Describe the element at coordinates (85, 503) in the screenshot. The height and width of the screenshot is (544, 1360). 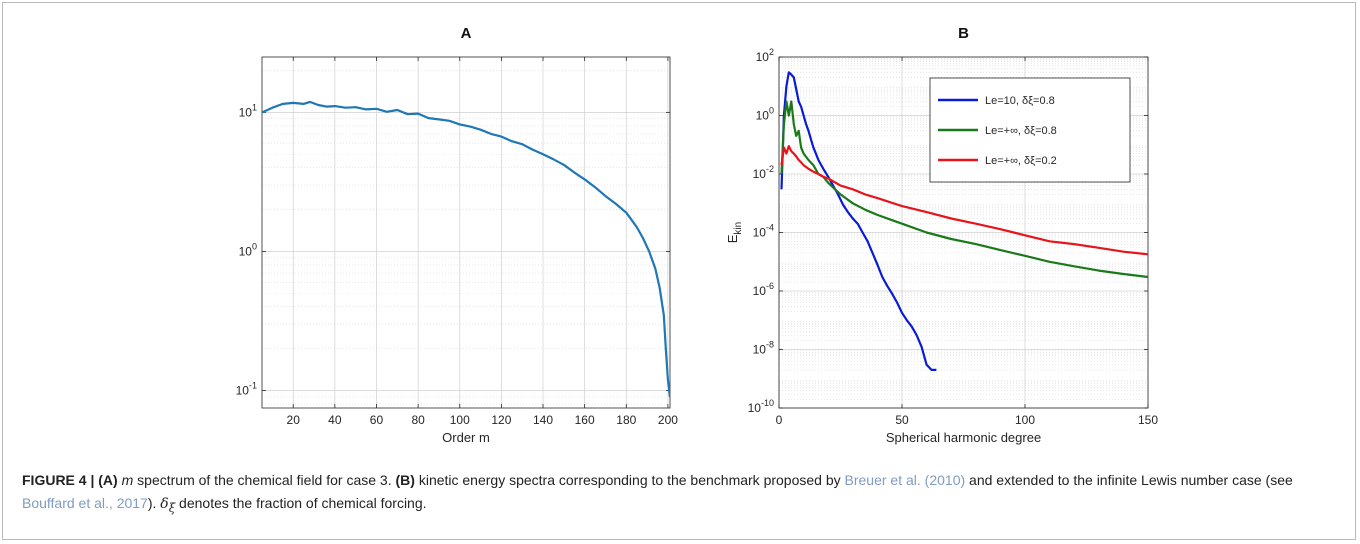
I see `citation-bouffard-link: Bouffard et al., 2017` at that location.